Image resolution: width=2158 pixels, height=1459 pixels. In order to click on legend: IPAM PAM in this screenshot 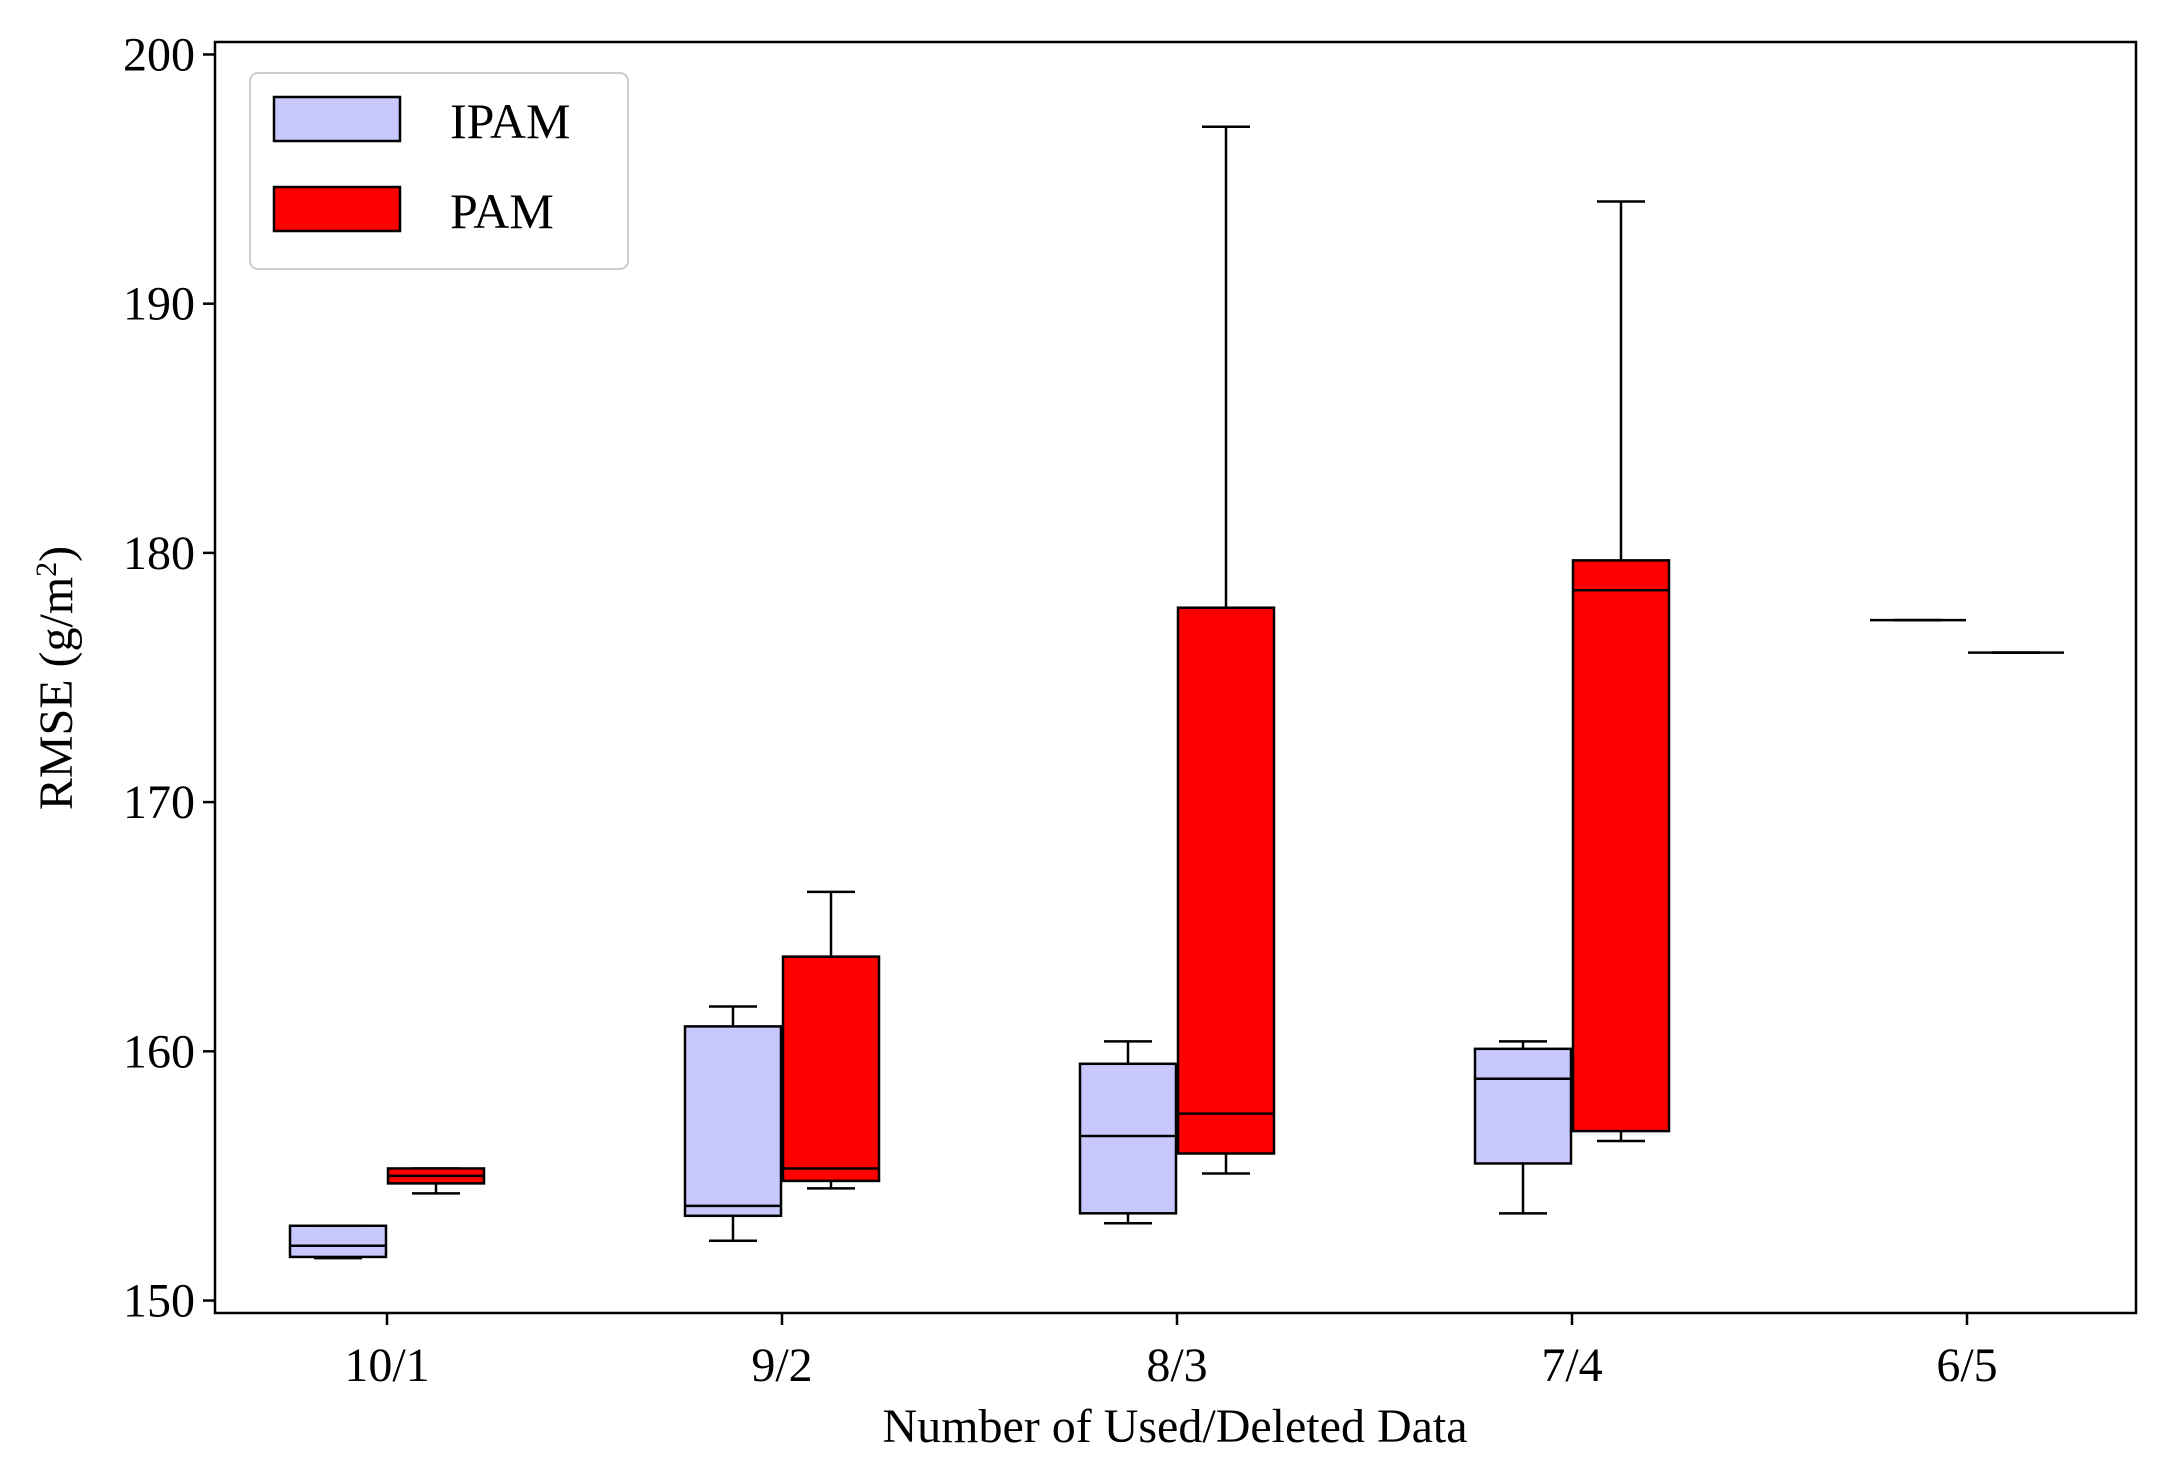, I will do `click(439, 171)`.